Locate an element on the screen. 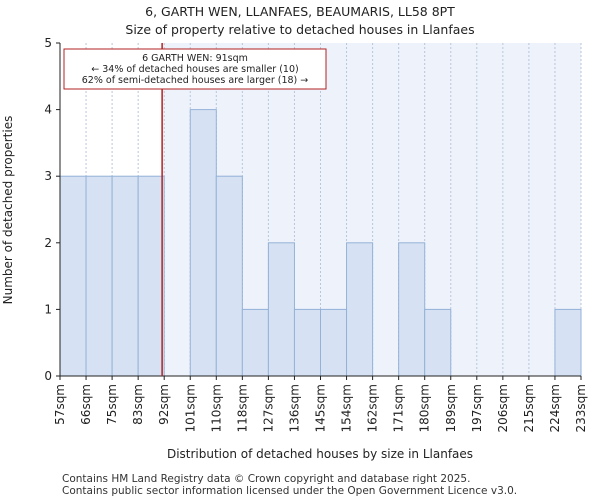 This screenshot has width=600, height=500. bar-101sqm is located at coordinates (203, 243).